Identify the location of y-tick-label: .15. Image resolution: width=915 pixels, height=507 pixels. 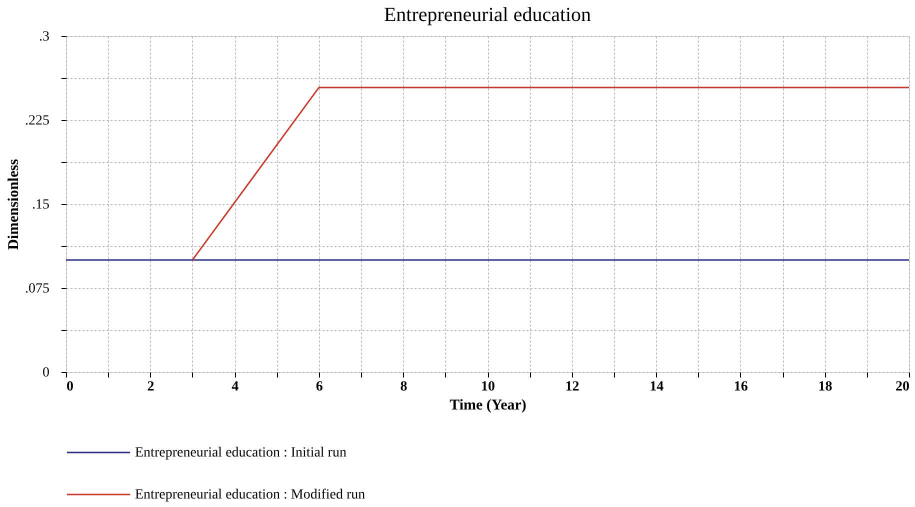
(41, 205).